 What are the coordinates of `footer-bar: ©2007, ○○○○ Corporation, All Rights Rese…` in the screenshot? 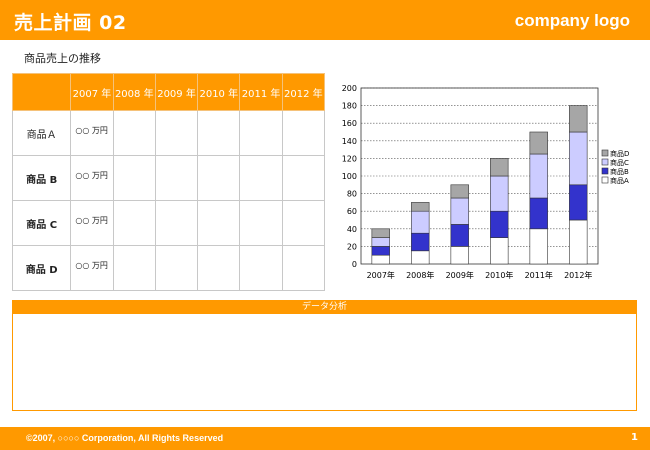 It's located at (325, 438).